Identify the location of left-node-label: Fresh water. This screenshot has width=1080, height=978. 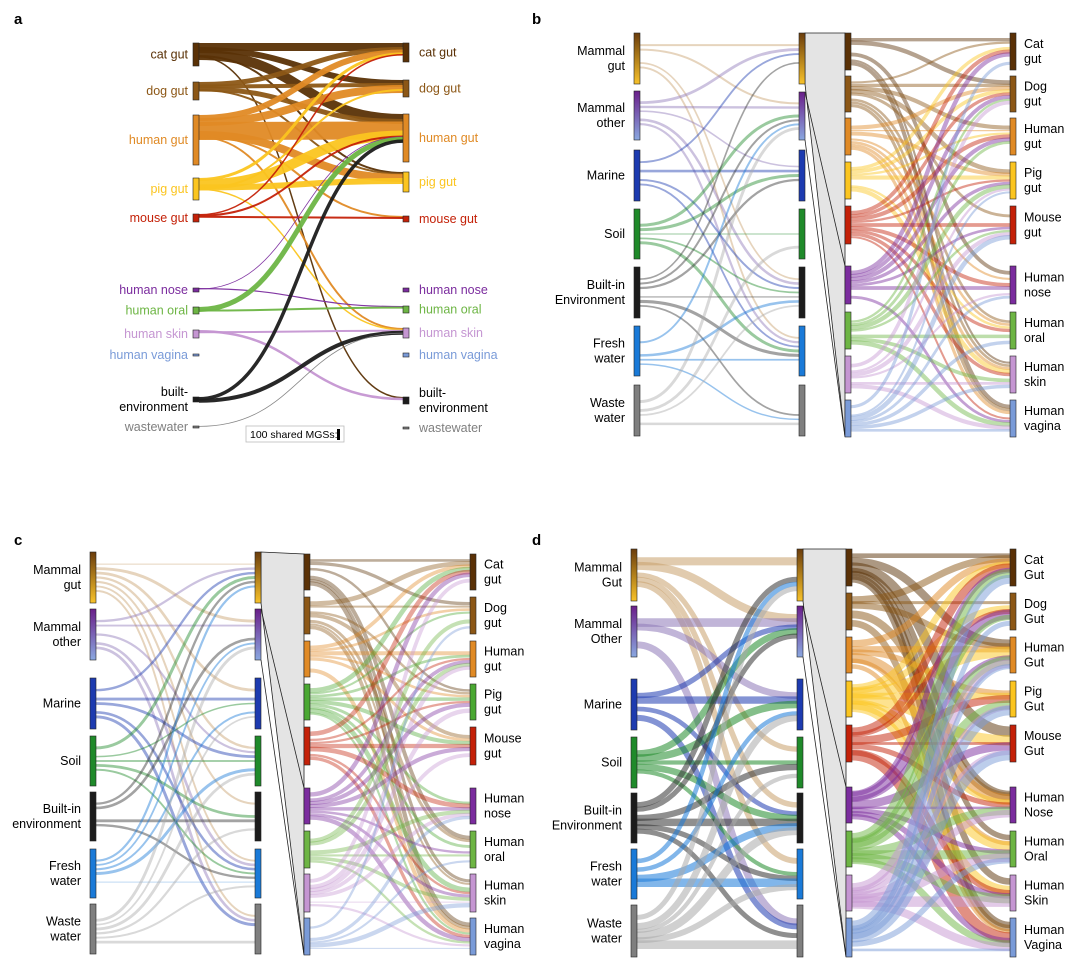
(65, 873).